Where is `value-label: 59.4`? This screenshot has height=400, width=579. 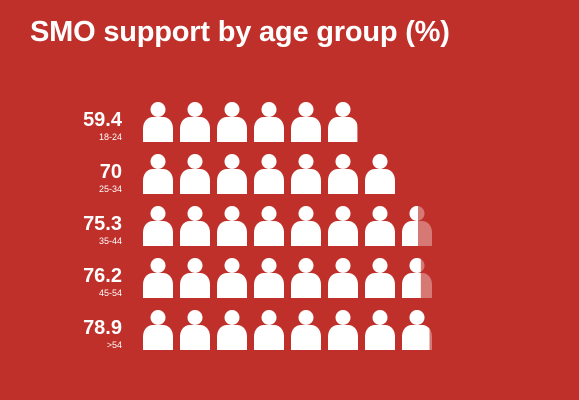 value-label: 59.4 is located at coordinates (103, 120).